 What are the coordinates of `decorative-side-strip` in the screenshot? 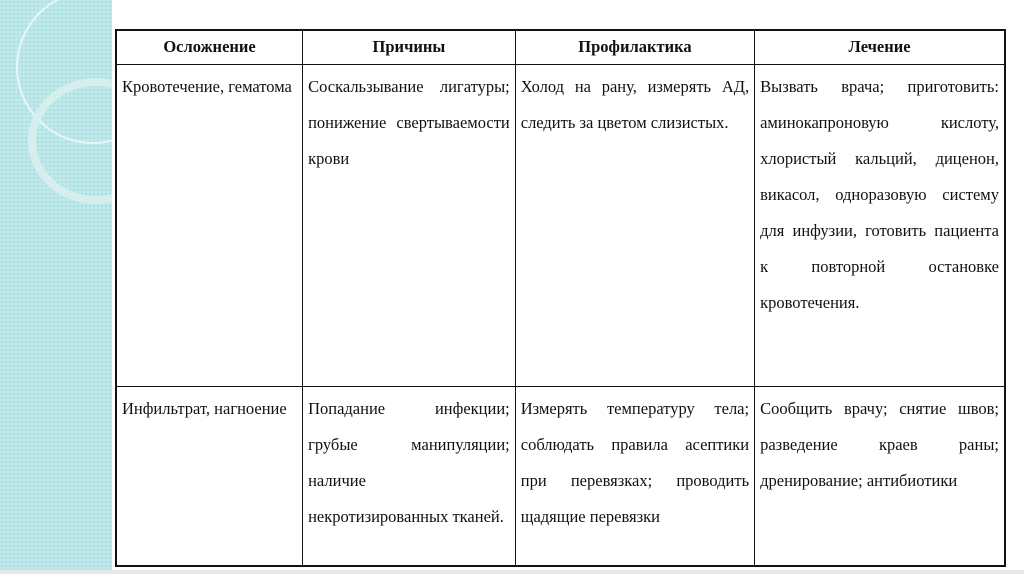 It's located at (56, 287).